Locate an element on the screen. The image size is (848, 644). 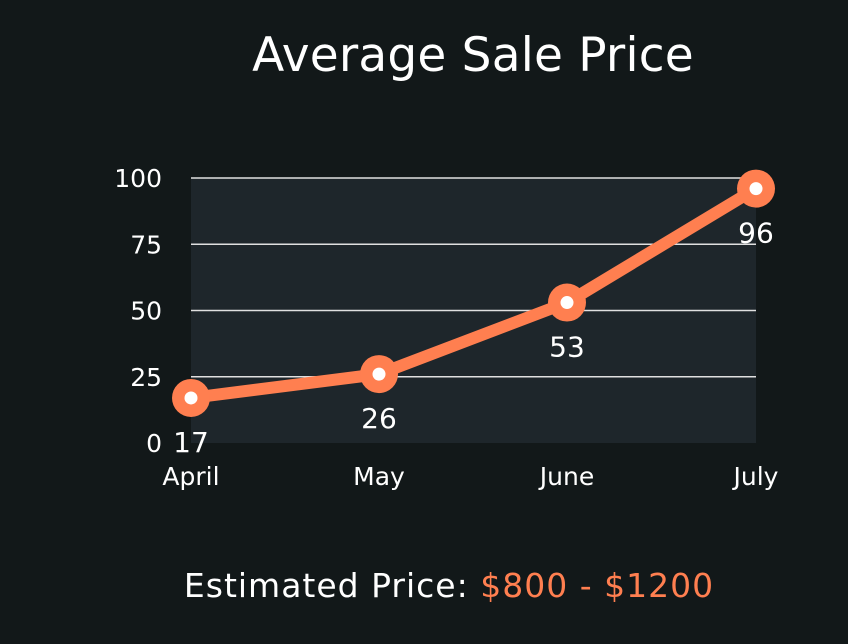
estimated-price-value: $800 - $1200 is located at coordinates (597, 585).